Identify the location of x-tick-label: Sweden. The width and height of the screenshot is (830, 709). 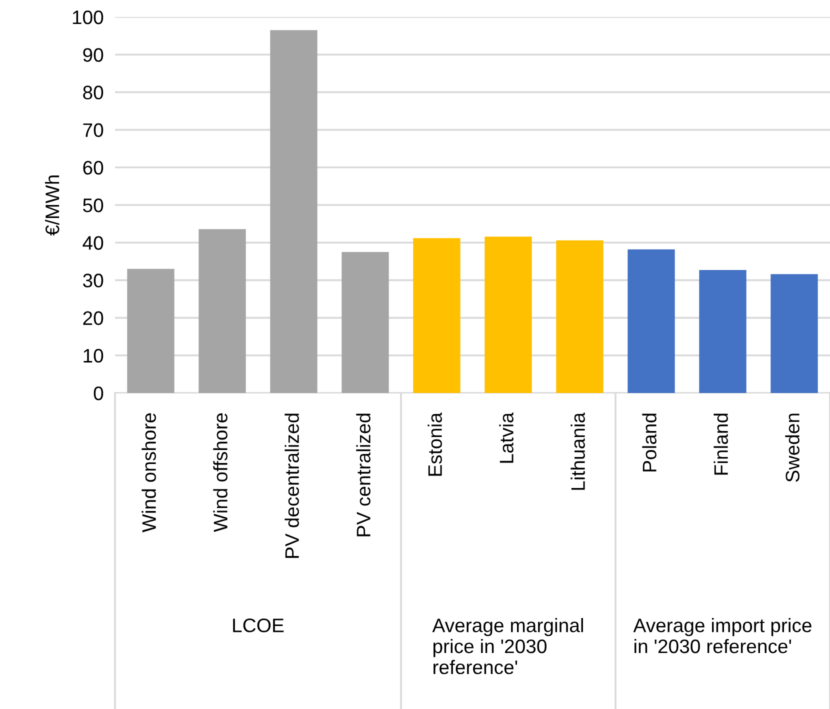
(792, 448).